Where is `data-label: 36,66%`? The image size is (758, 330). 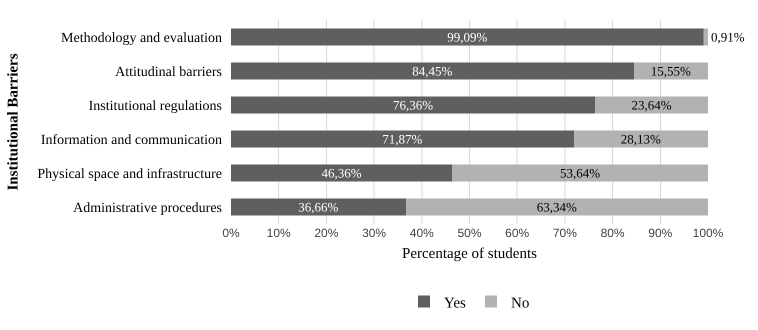 data-label: 36,66% is located at coordinates (318, 207).